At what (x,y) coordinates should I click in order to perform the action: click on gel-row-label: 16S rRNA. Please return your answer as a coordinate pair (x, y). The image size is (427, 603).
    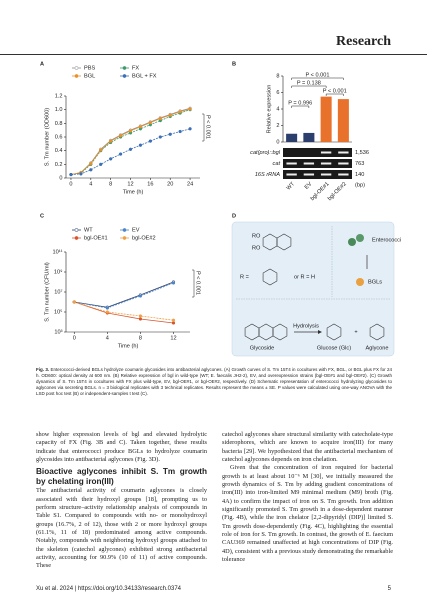
    Looking at the image, I should click on (267, 175).